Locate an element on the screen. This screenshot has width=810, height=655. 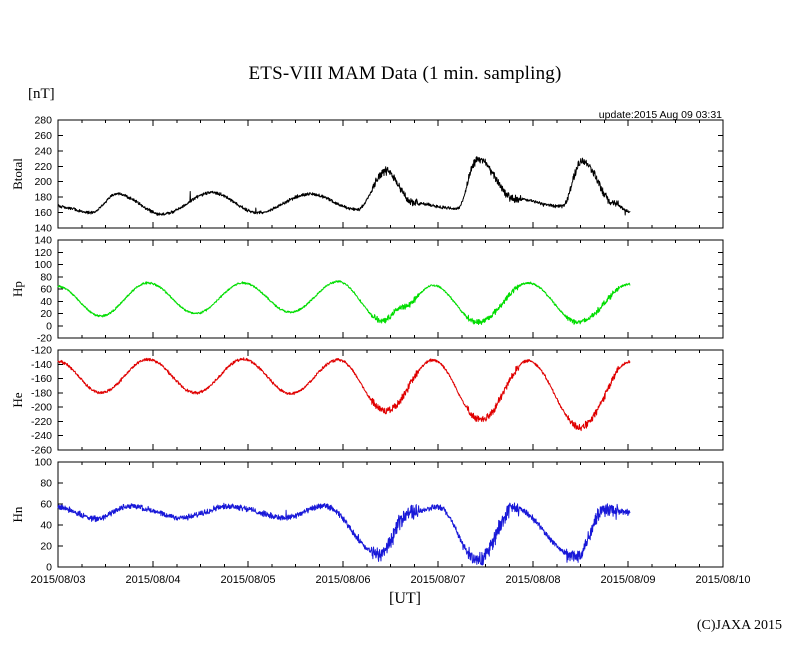
x-tick-label: 2015/08/06 is located at coordinates (342, 580).